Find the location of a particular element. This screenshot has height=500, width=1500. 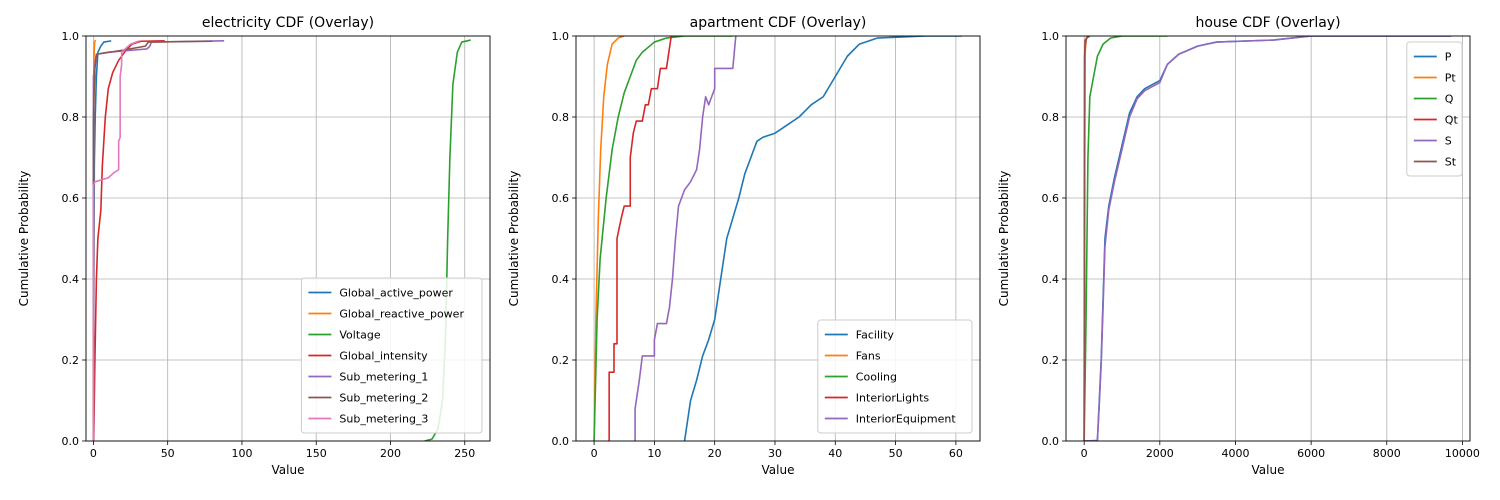

x-tick-label: 200 is located at coordinates (390, 453).